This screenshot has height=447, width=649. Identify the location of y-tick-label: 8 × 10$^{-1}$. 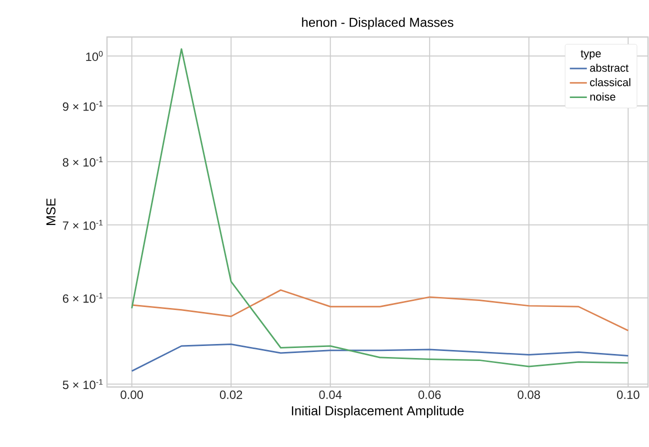
(82, 161).